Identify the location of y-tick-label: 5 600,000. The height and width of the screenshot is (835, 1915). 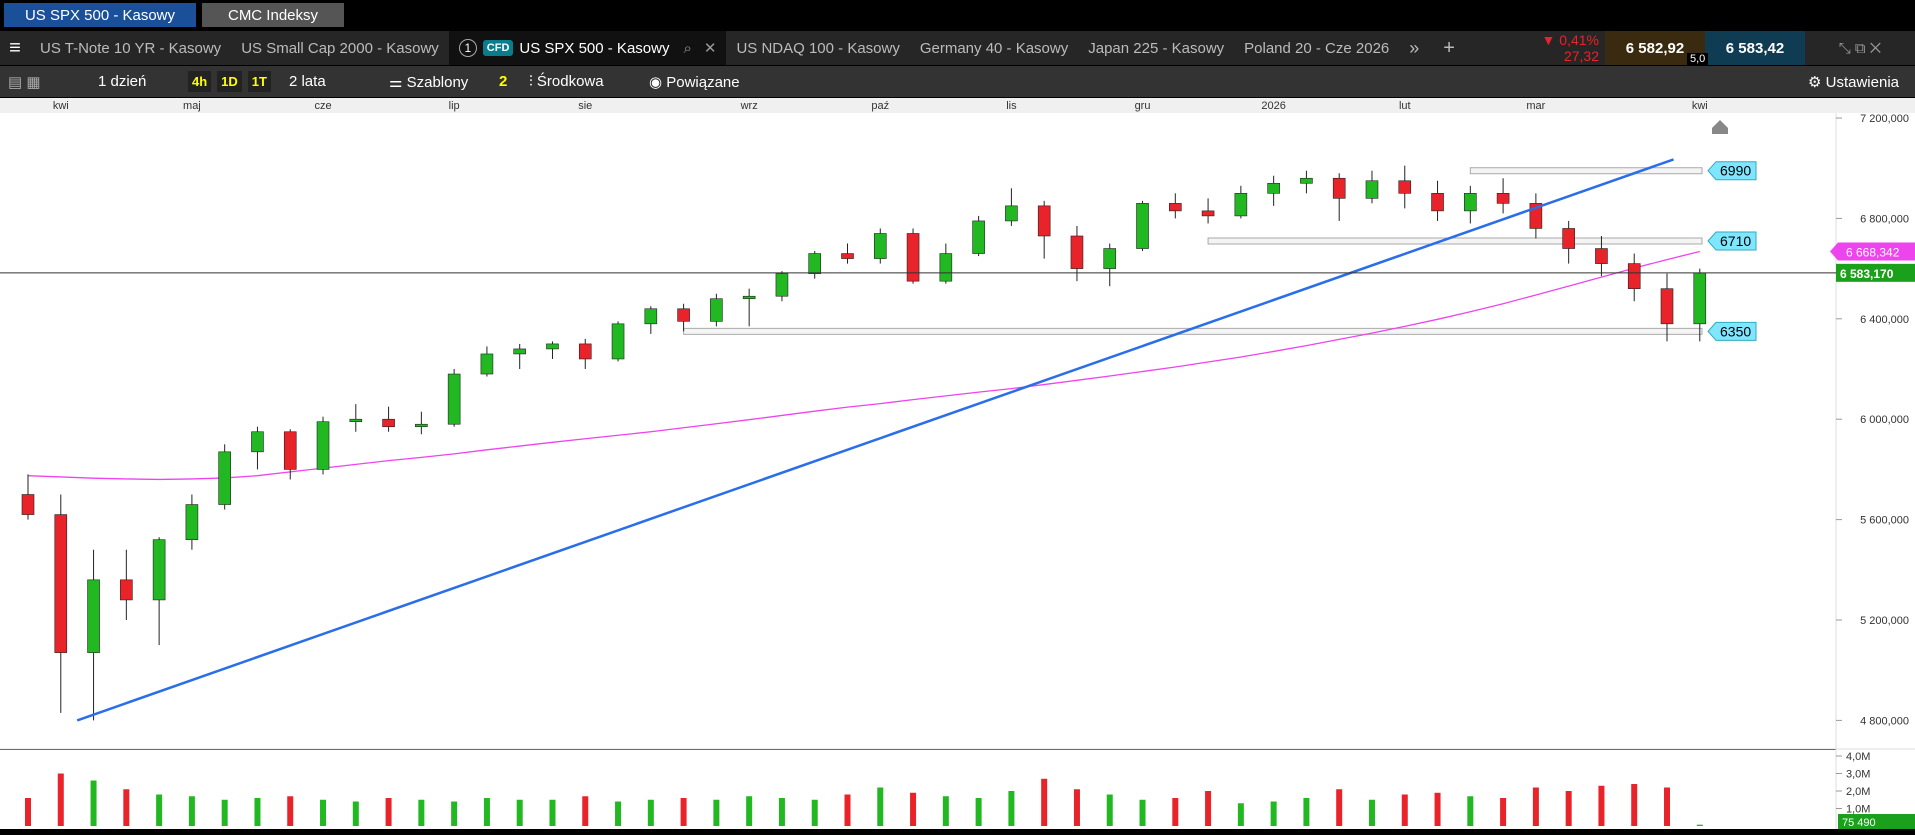
(1884, 521).